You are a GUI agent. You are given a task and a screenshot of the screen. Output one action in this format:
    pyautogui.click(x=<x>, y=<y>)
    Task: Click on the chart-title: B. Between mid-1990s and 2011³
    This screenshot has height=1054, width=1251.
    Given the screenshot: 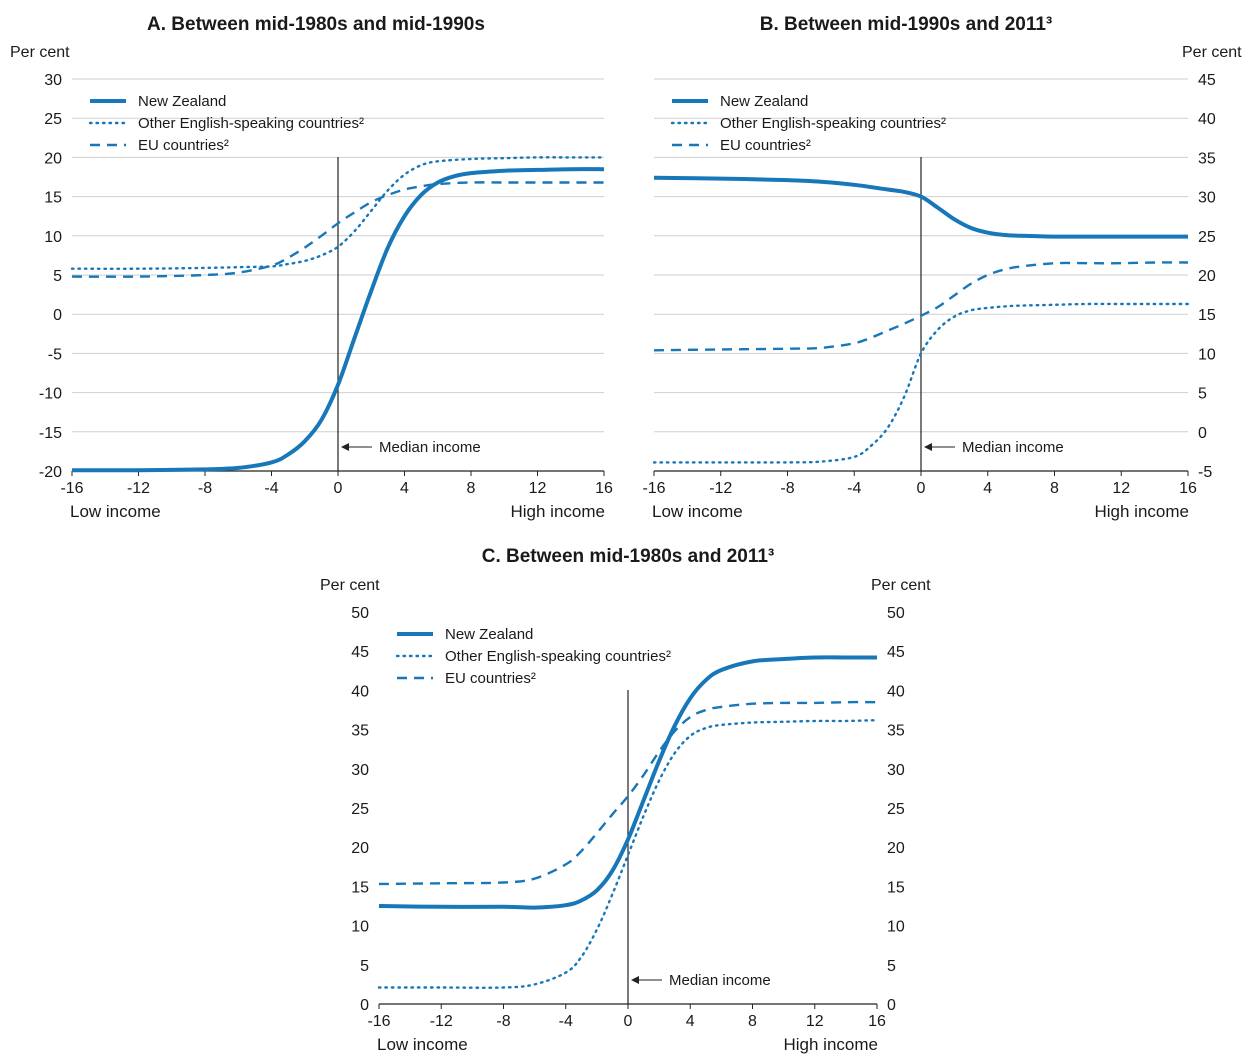 What is the action you would take?
    pyautogui.click(x=906, y=24)
    